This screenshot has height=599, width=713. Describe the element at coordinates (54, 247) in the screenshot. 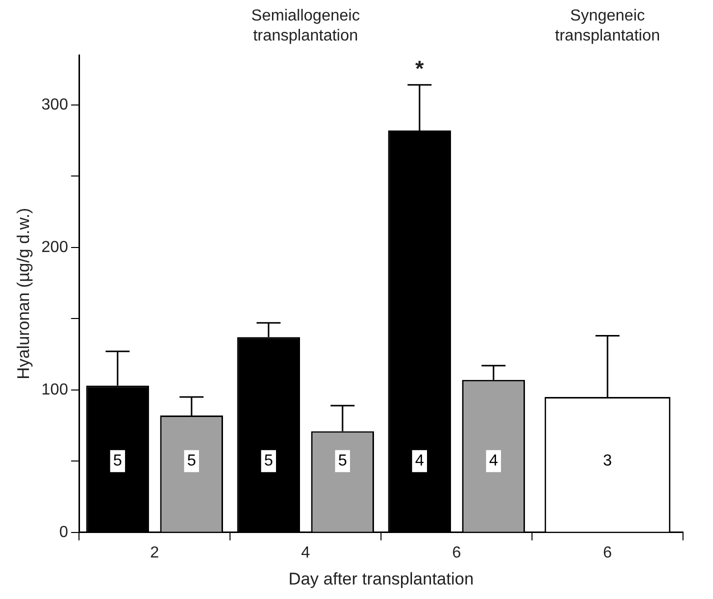

I see `y-tick-label: 200` at that location.